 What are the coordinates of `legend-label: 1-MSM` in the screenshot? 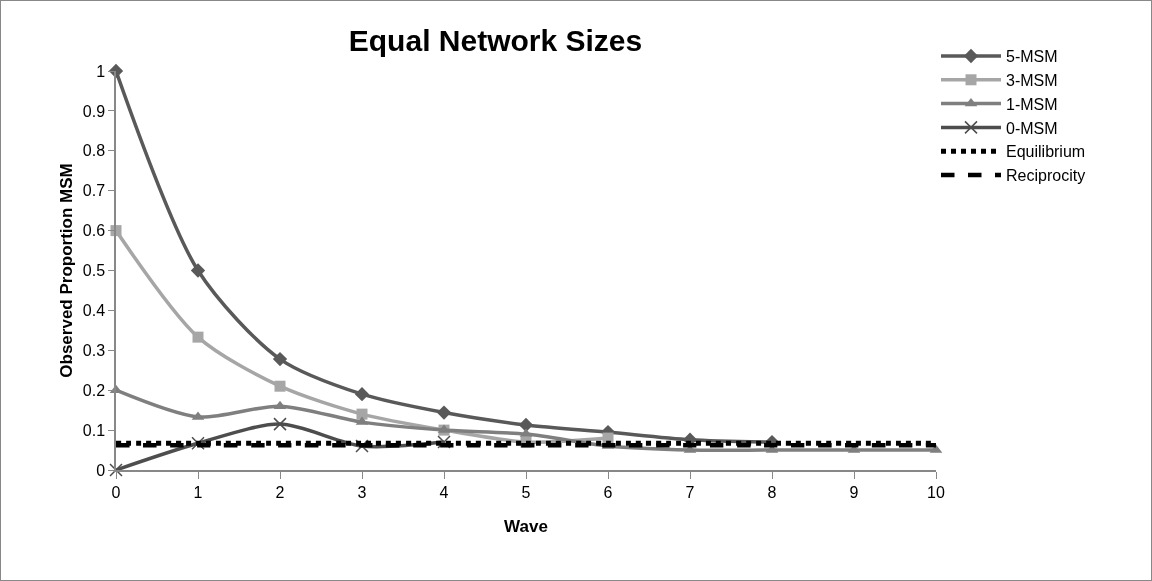 It's located at (1032, 104).